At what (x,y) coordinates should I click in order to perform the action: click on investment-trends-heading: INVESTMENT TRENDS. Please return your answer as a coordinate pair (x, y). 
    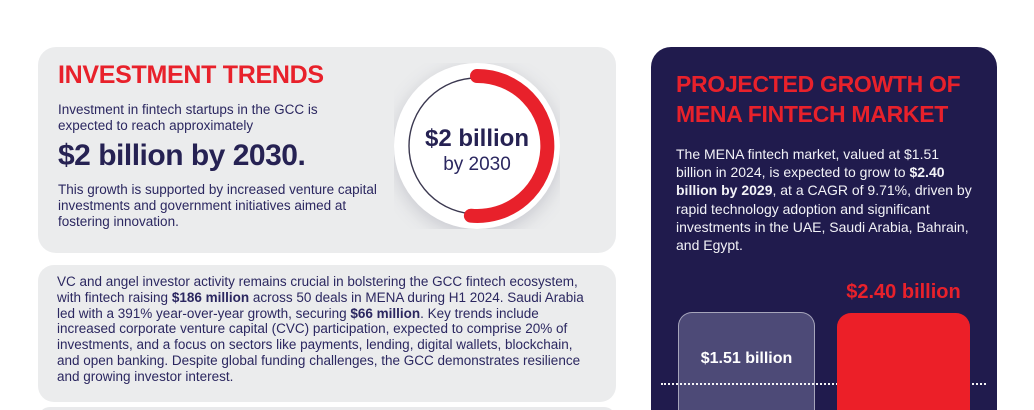
    Looking at the image, I should click on (191, 75).